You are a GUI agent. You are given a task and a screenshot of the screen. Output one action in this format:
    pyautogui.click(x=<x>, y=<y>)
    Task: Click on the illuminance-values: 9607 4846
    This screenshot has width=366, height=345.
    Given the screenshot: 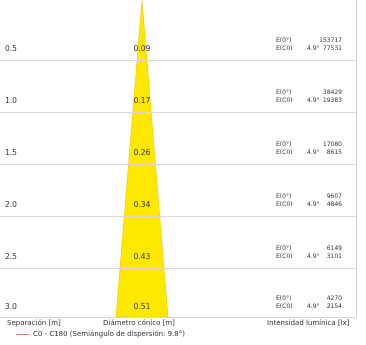 What is the action you would take?
    pyautogui.click(x=334, y=201)
    